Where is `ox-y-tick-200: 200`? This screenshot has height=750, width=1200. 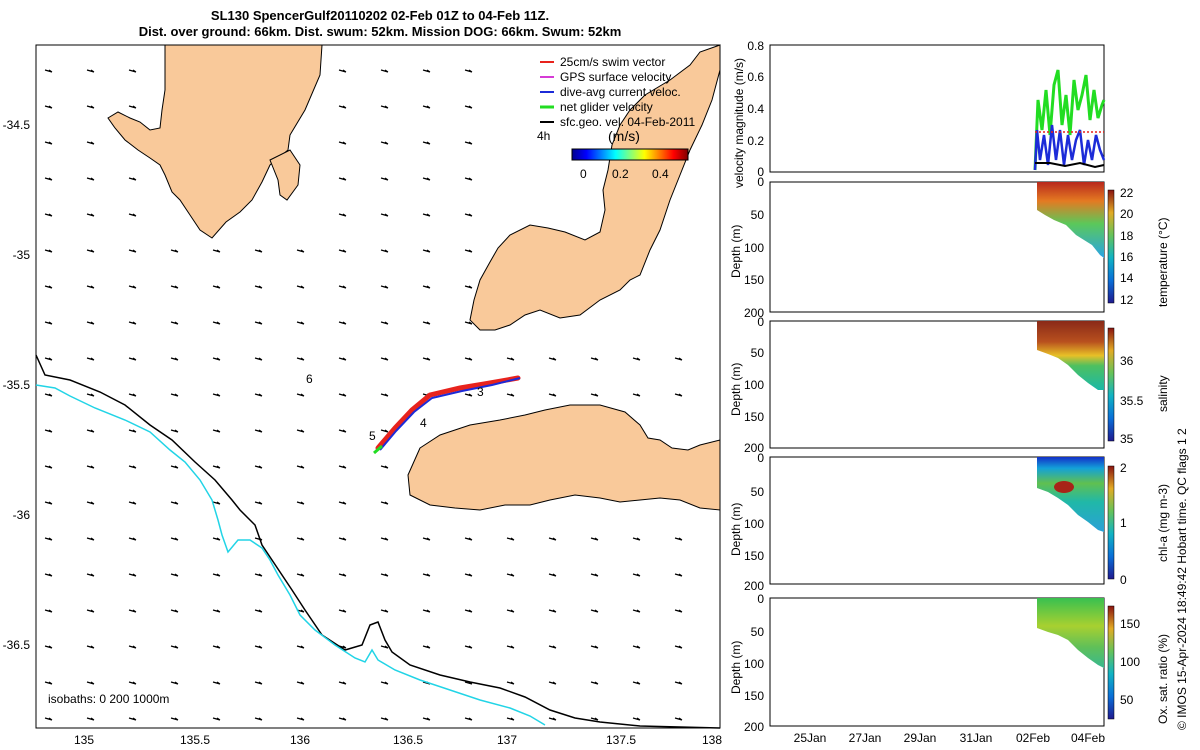
ox-y-tick-200: 200 is located at coordinates (754, 727).